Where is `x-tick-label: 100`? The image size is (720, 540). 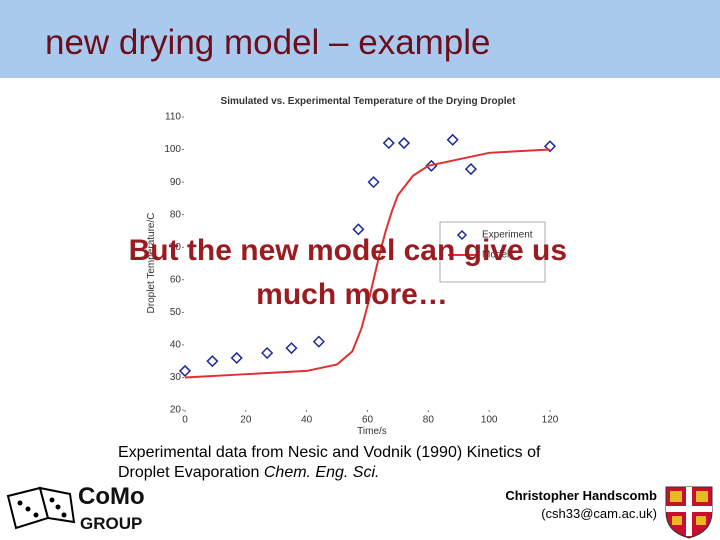
x-tick-label: 100 is located at coordinates (489, 420).